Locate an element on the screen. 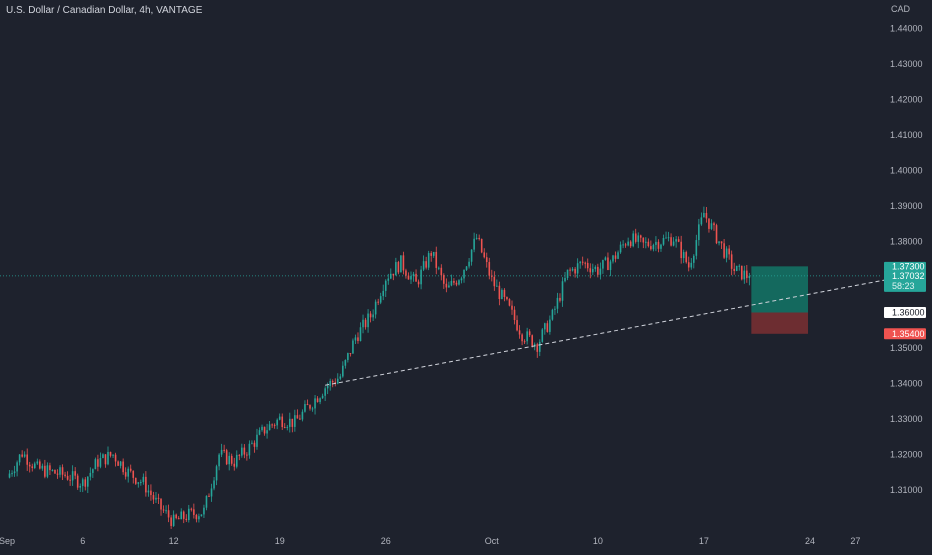 The width and height of the screenshot is (932, 555). price-tick-label: 1.44000 is located at coordinates (906, 29).